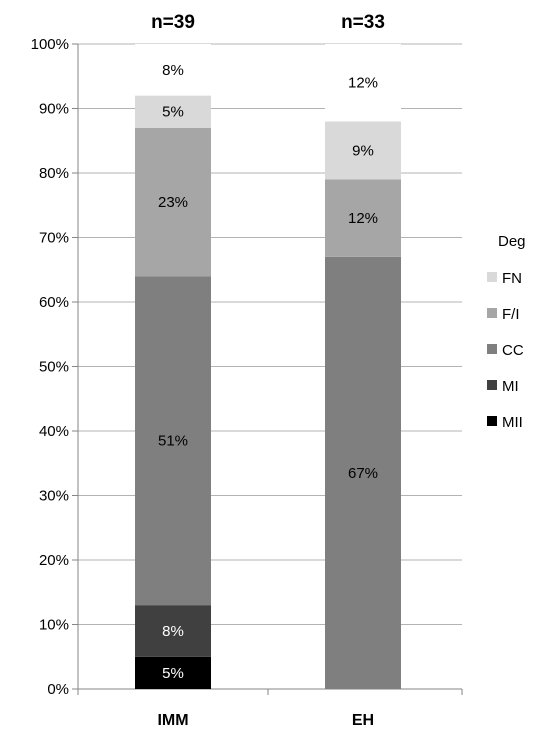  Describe the element at coordinates (512, 278) in the screenshot. I see `legend-entry-label: FN` at that location.